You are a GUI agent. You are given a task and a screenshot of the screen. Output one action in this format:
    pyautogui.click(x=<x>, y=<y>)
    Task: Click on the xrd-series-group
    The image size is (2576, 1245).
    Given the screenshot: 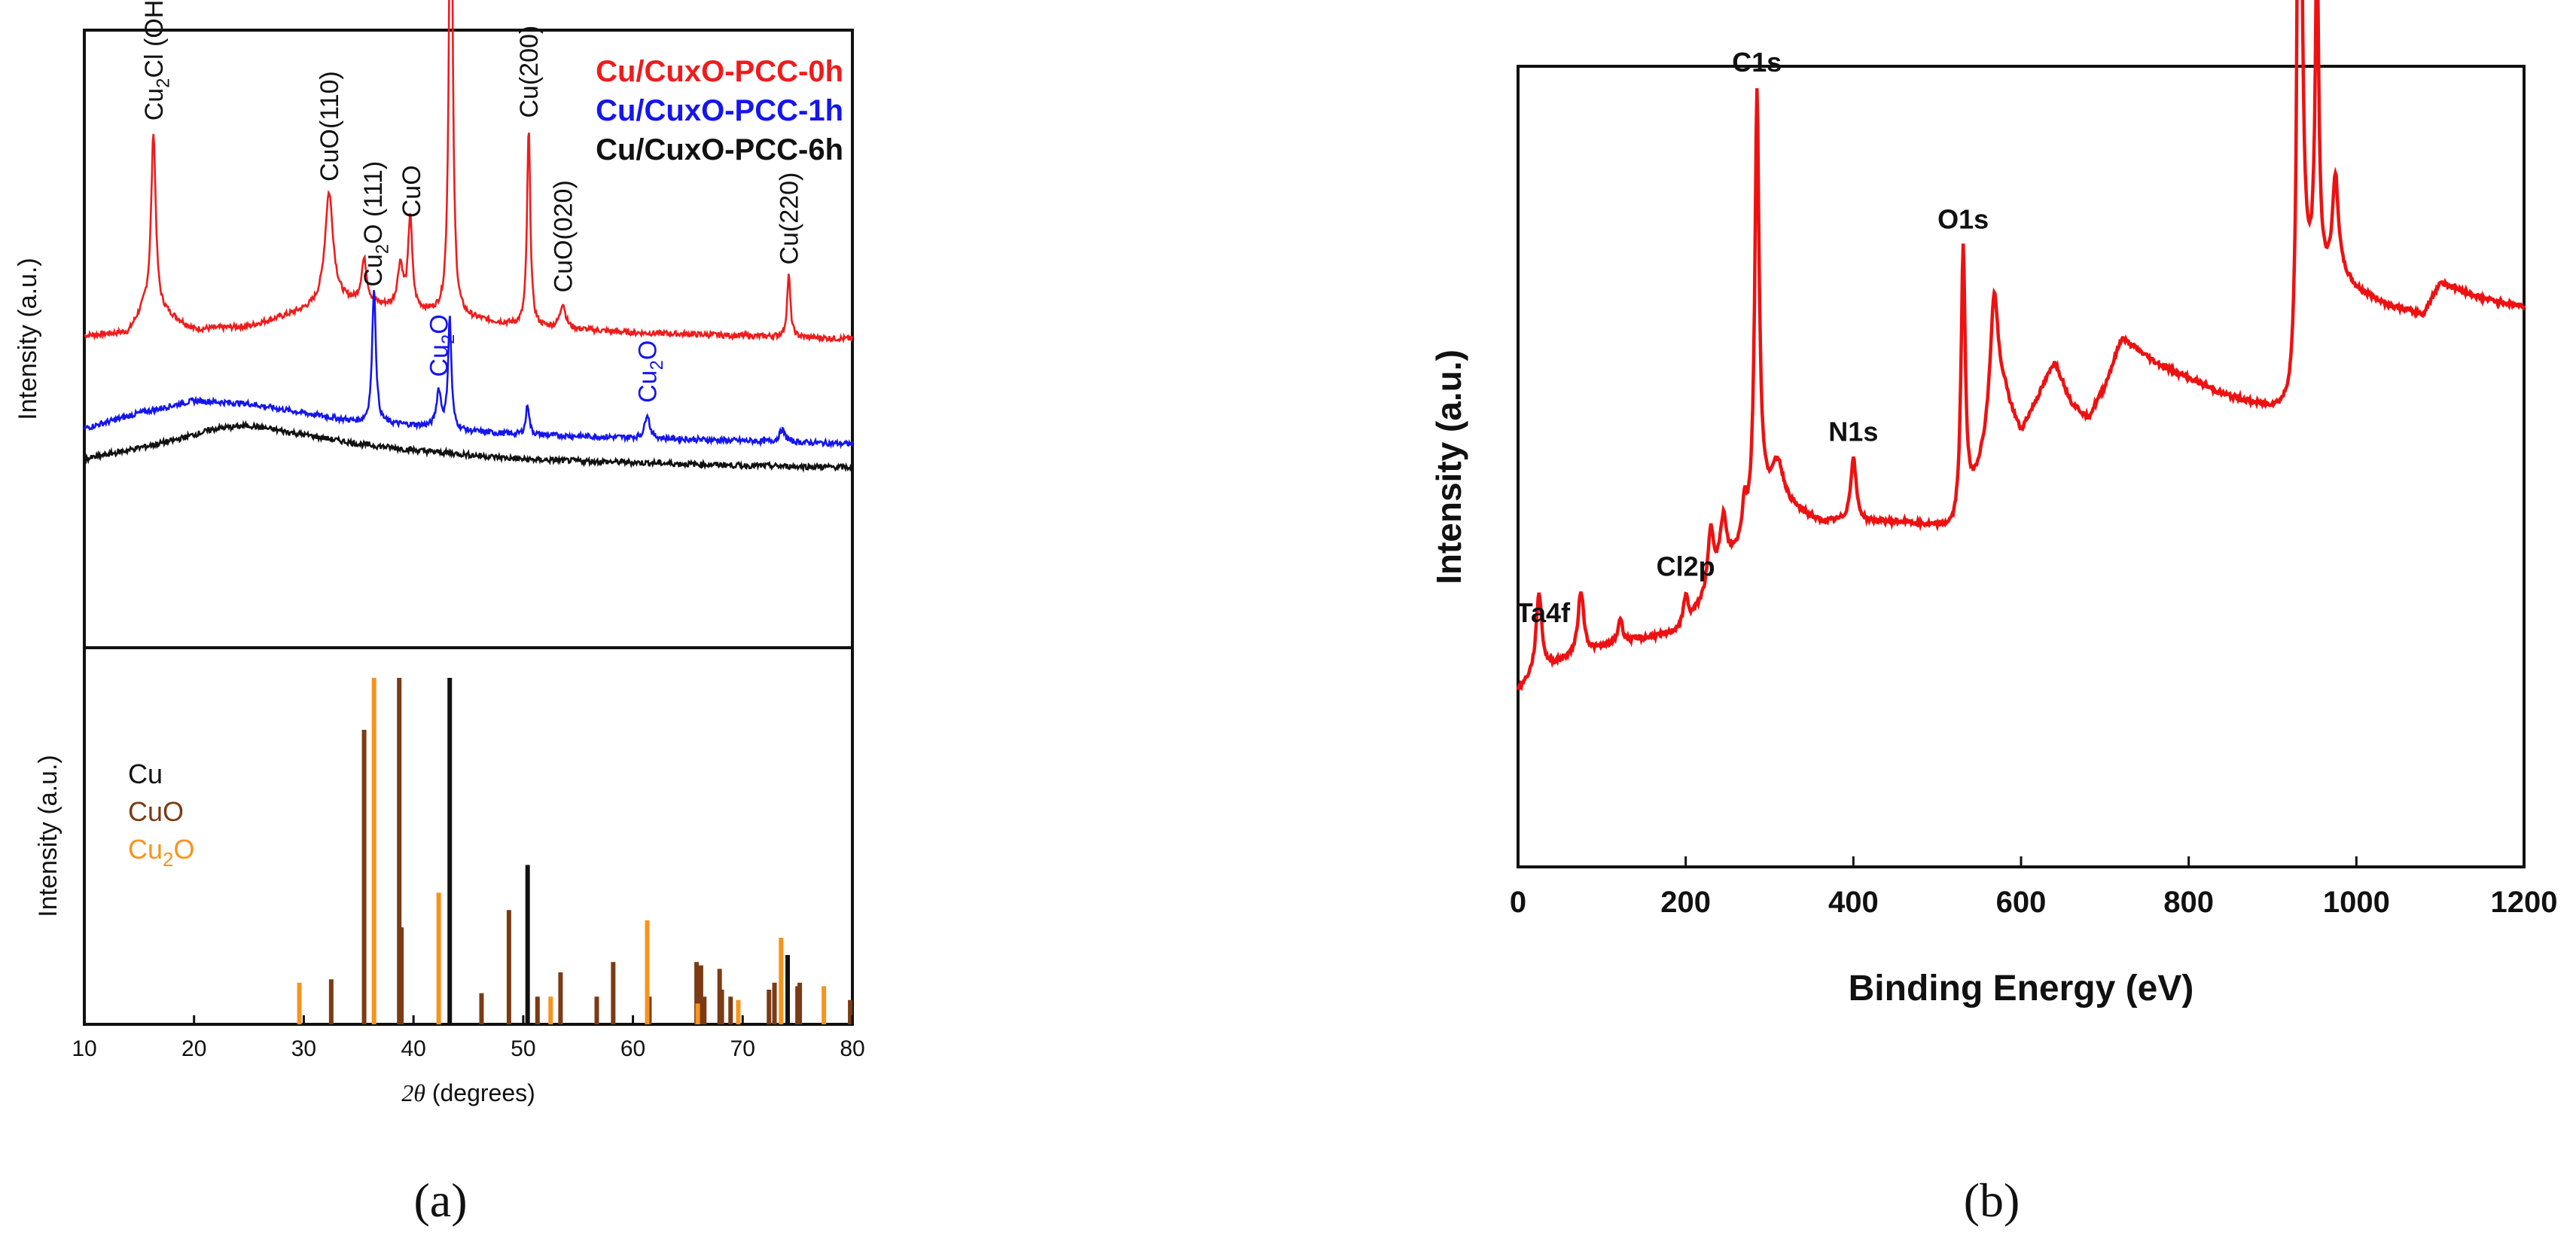 What is the action you would take?
    pyautogui.click(x=468, y=236)
    